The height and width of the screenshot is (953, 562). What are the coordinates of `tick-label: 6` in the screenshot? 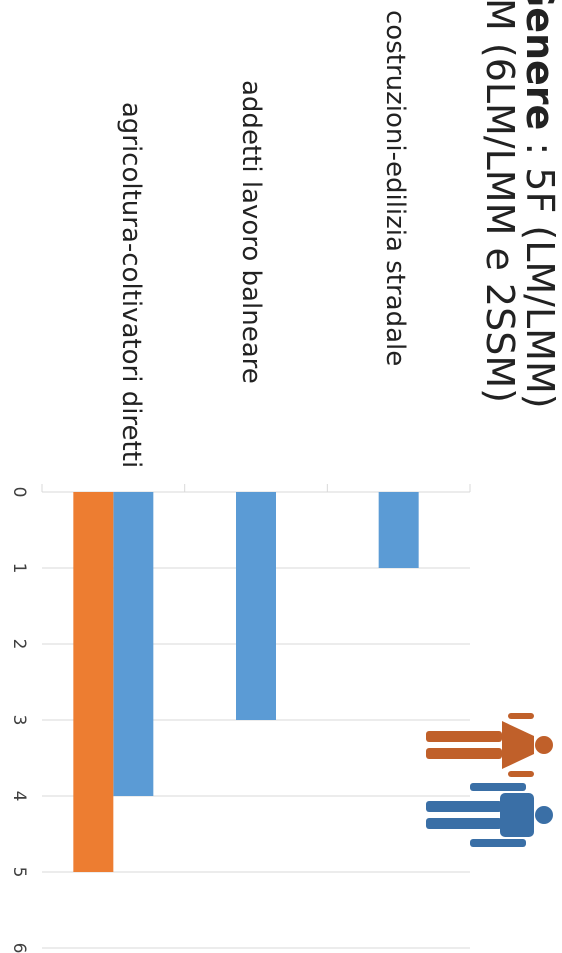 It's located at (19, 948).